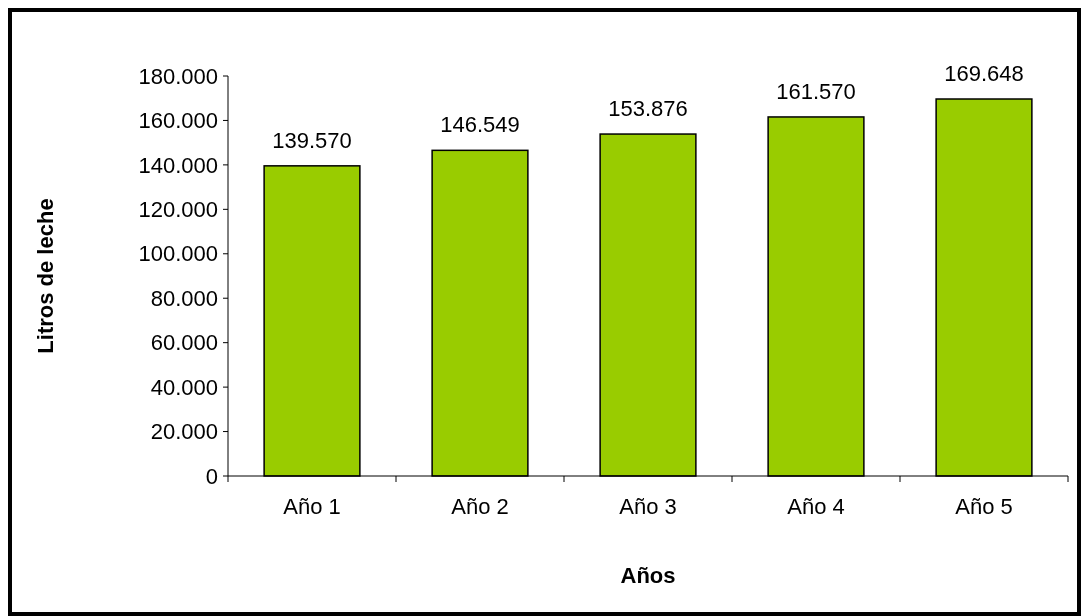 The image size is (1081, 616). Describe the element at coordinates (178, 121) in the screenshot. I see `y-tick-label: 160.000` at that location.